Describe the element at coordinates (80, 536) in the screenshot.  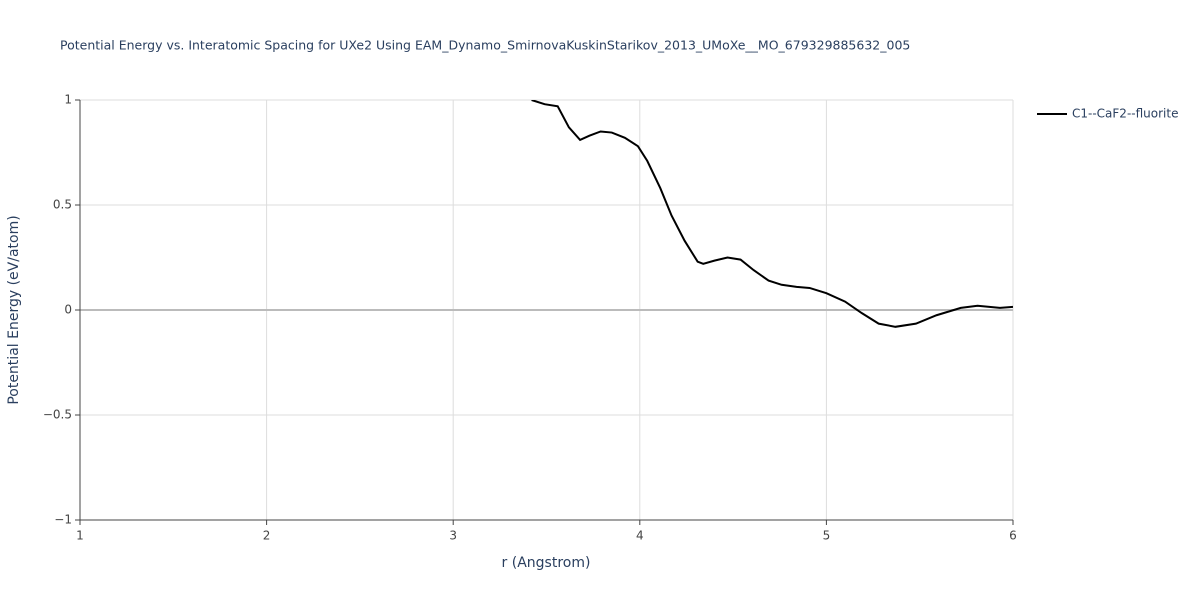
I see `x-tick-label: 1` at that location.